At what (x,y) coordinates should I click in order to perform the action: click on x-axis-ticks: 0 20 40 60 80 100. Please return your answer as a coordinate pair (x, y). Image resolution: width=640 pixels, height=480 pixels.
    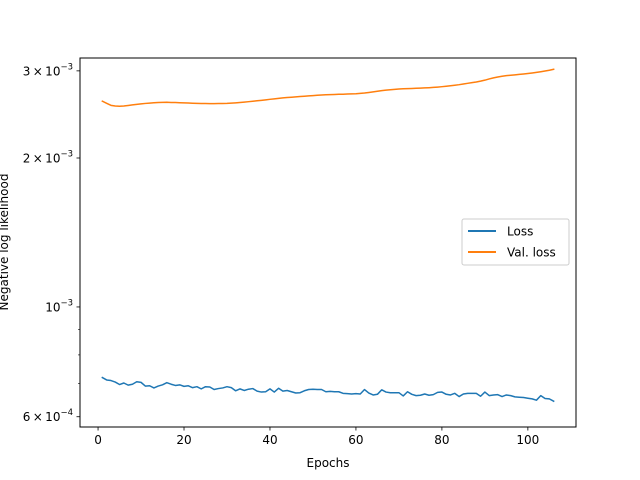
    Looking at the image, I should click on (316, 437).